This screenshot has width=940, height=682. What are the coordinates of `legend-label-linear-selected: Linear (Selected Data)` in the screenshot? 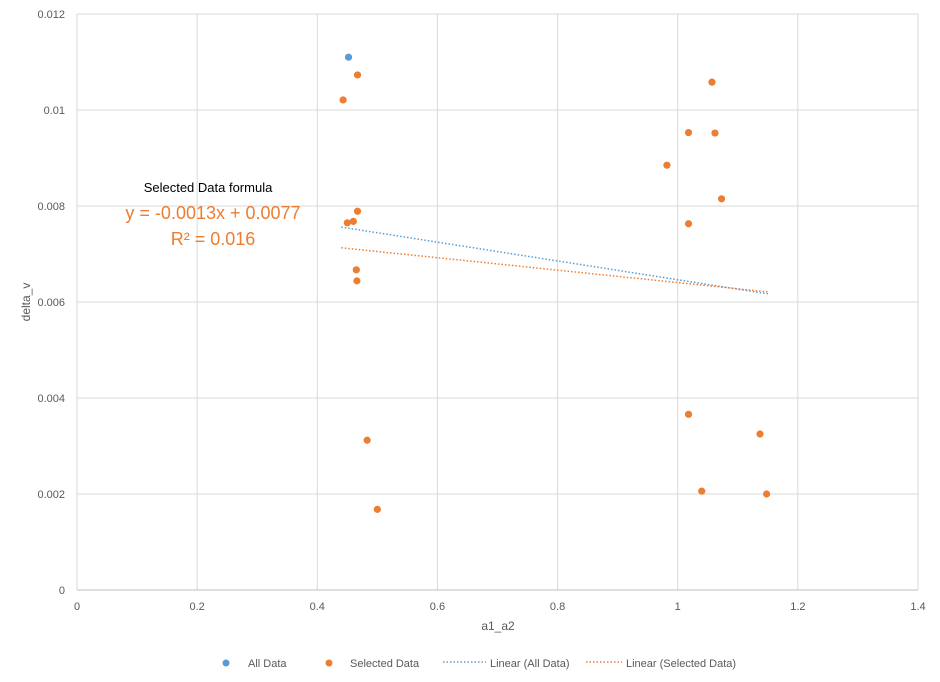 It's located at (681, 664).